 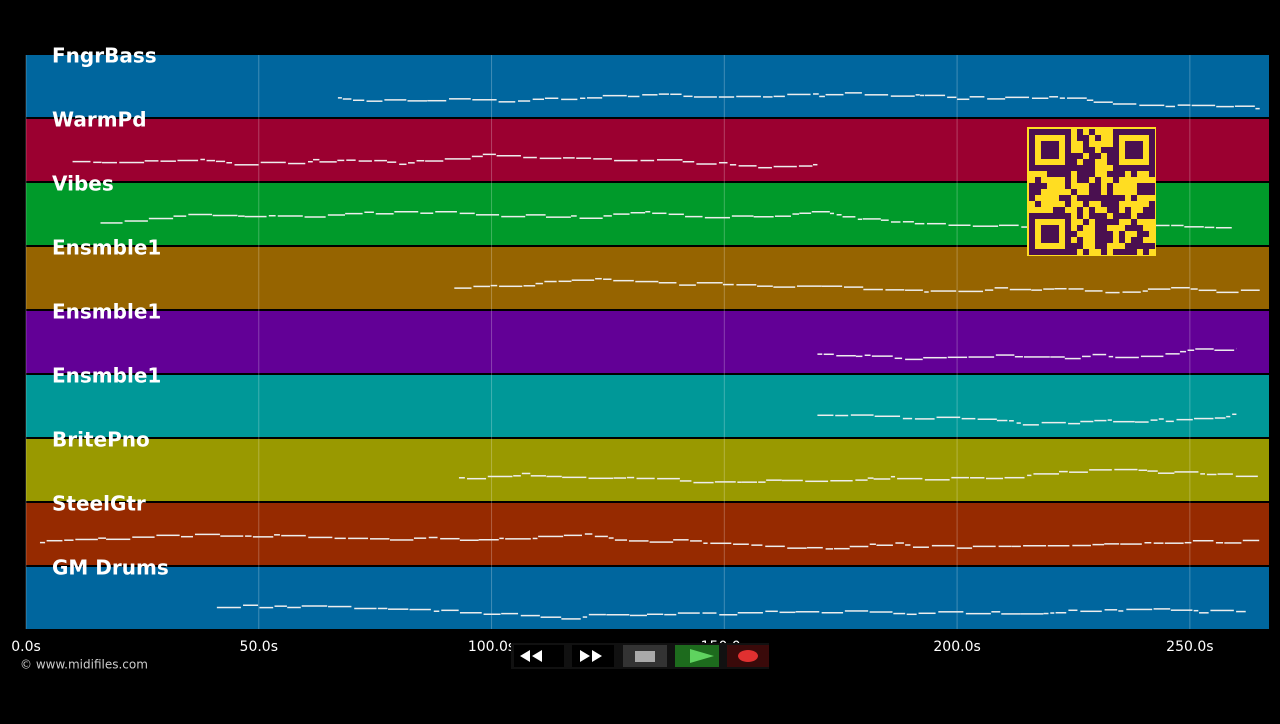 I want to click on record-button, so click(x=748, y=656).